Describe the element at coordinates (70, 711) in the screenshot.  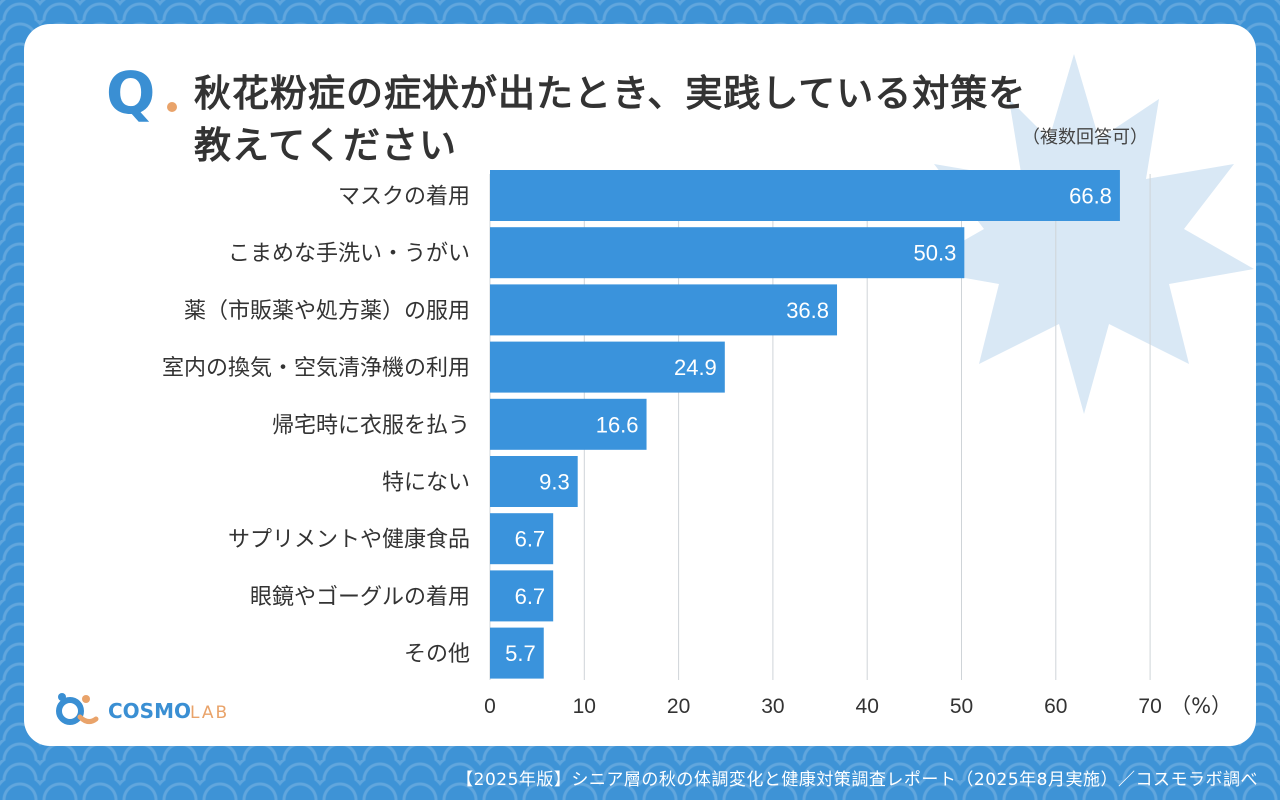
I see `logo-mark-ring` at that location.